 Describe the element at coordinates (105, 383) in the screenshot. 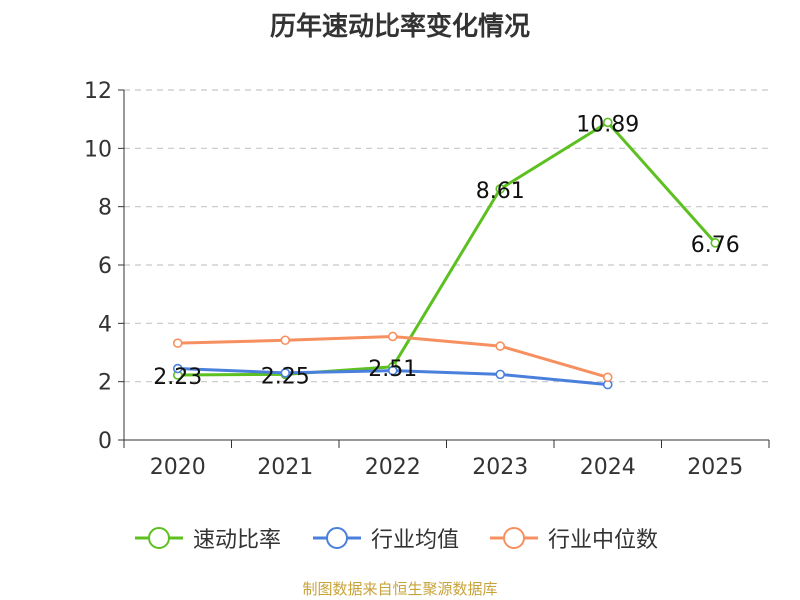

I see `y-tick-label: 2` at that location.